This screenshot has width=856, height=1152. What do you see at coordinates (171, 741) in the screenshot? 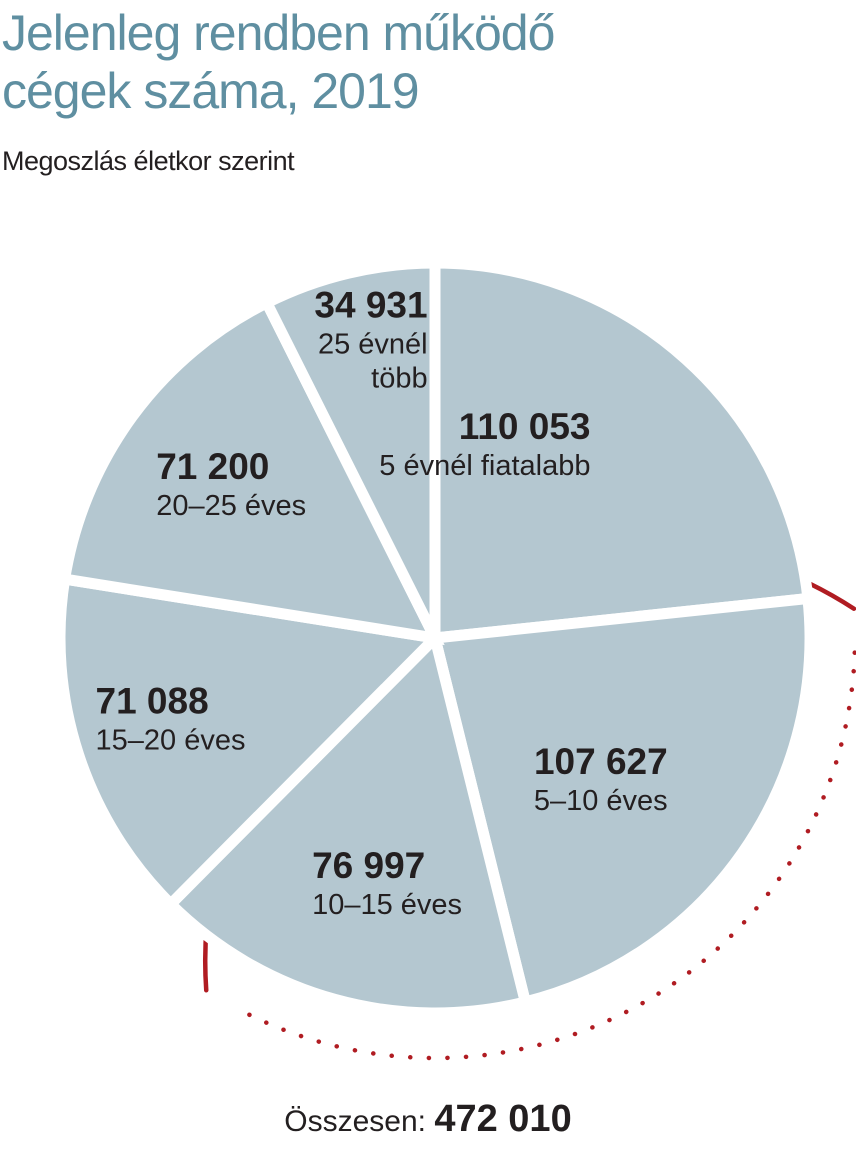
I see `slice-label-15-20-eves: 15–20 éves` at bounding box center [171, 741].